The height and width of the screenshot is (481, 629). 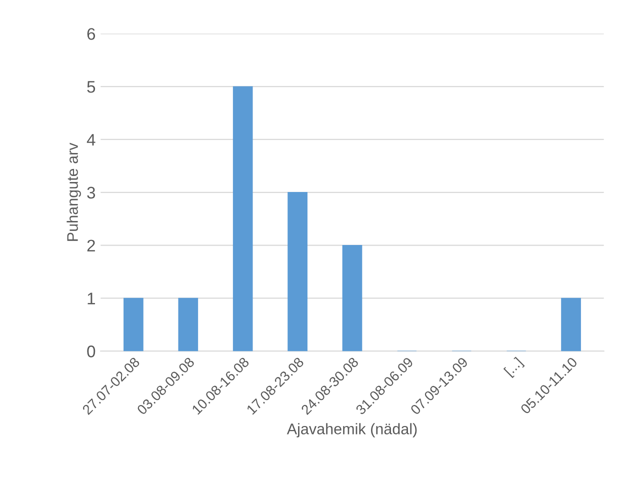 I want to click on y-tick-label: 4, so click(x=91, y=140).